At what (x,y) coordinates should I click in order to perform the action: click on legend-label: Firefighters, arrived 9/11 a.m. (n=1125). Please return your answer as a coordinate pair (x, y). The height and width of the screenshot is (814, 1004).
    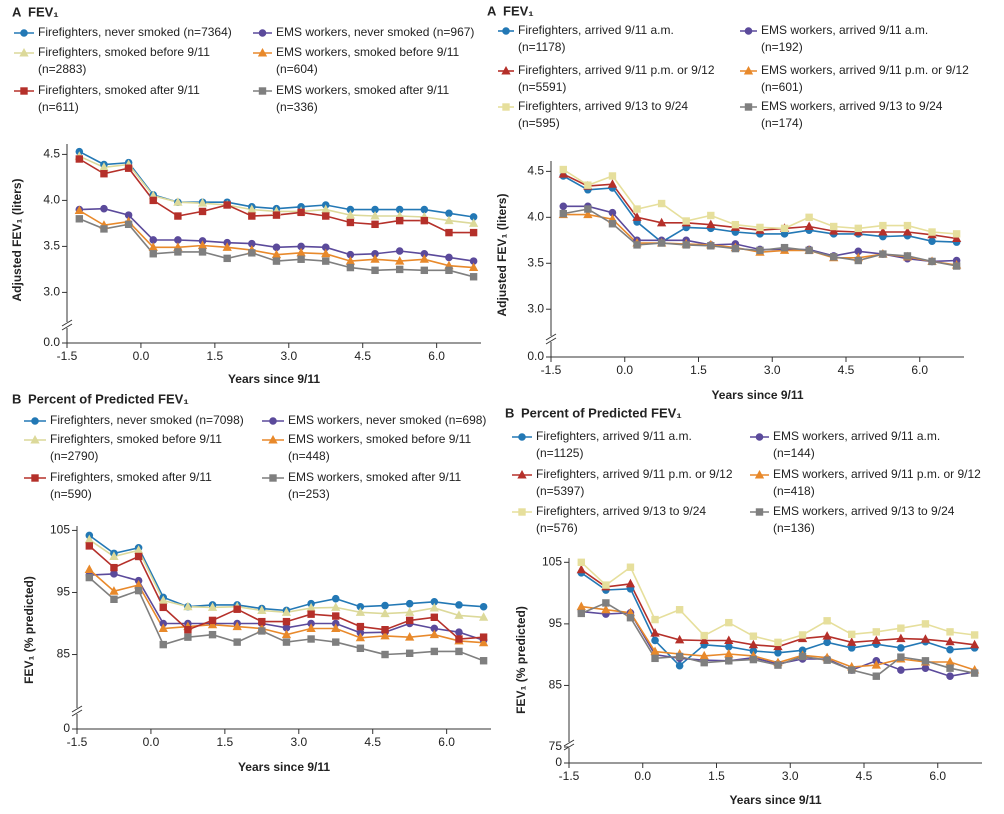
    Looking at the image, I should click on (615, 444).